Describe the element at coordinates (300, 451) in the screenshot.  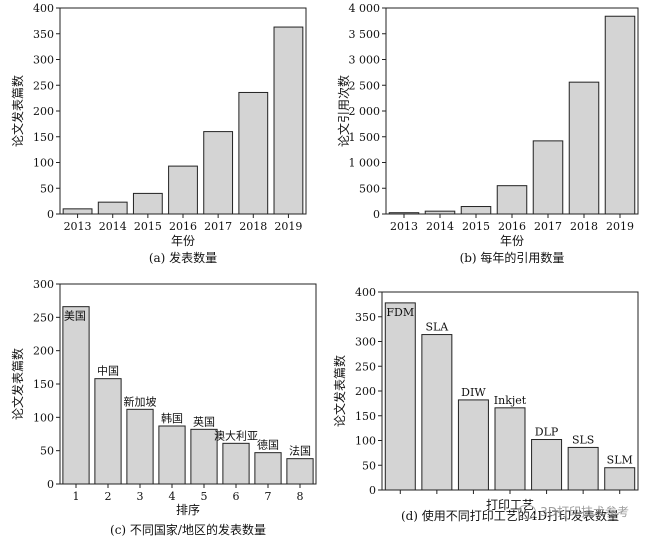
I see `bar-label: 法国` at that location.